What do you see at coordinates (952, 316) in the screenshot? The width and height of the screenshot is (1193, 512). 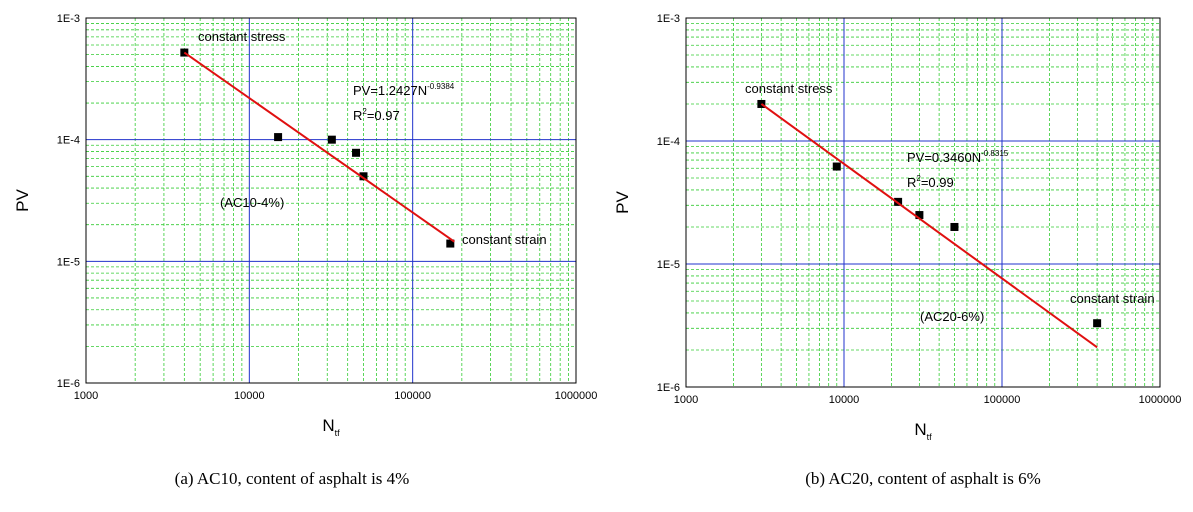 I see `annotation: (AC20-6%)` at bounding box center [952, 316].